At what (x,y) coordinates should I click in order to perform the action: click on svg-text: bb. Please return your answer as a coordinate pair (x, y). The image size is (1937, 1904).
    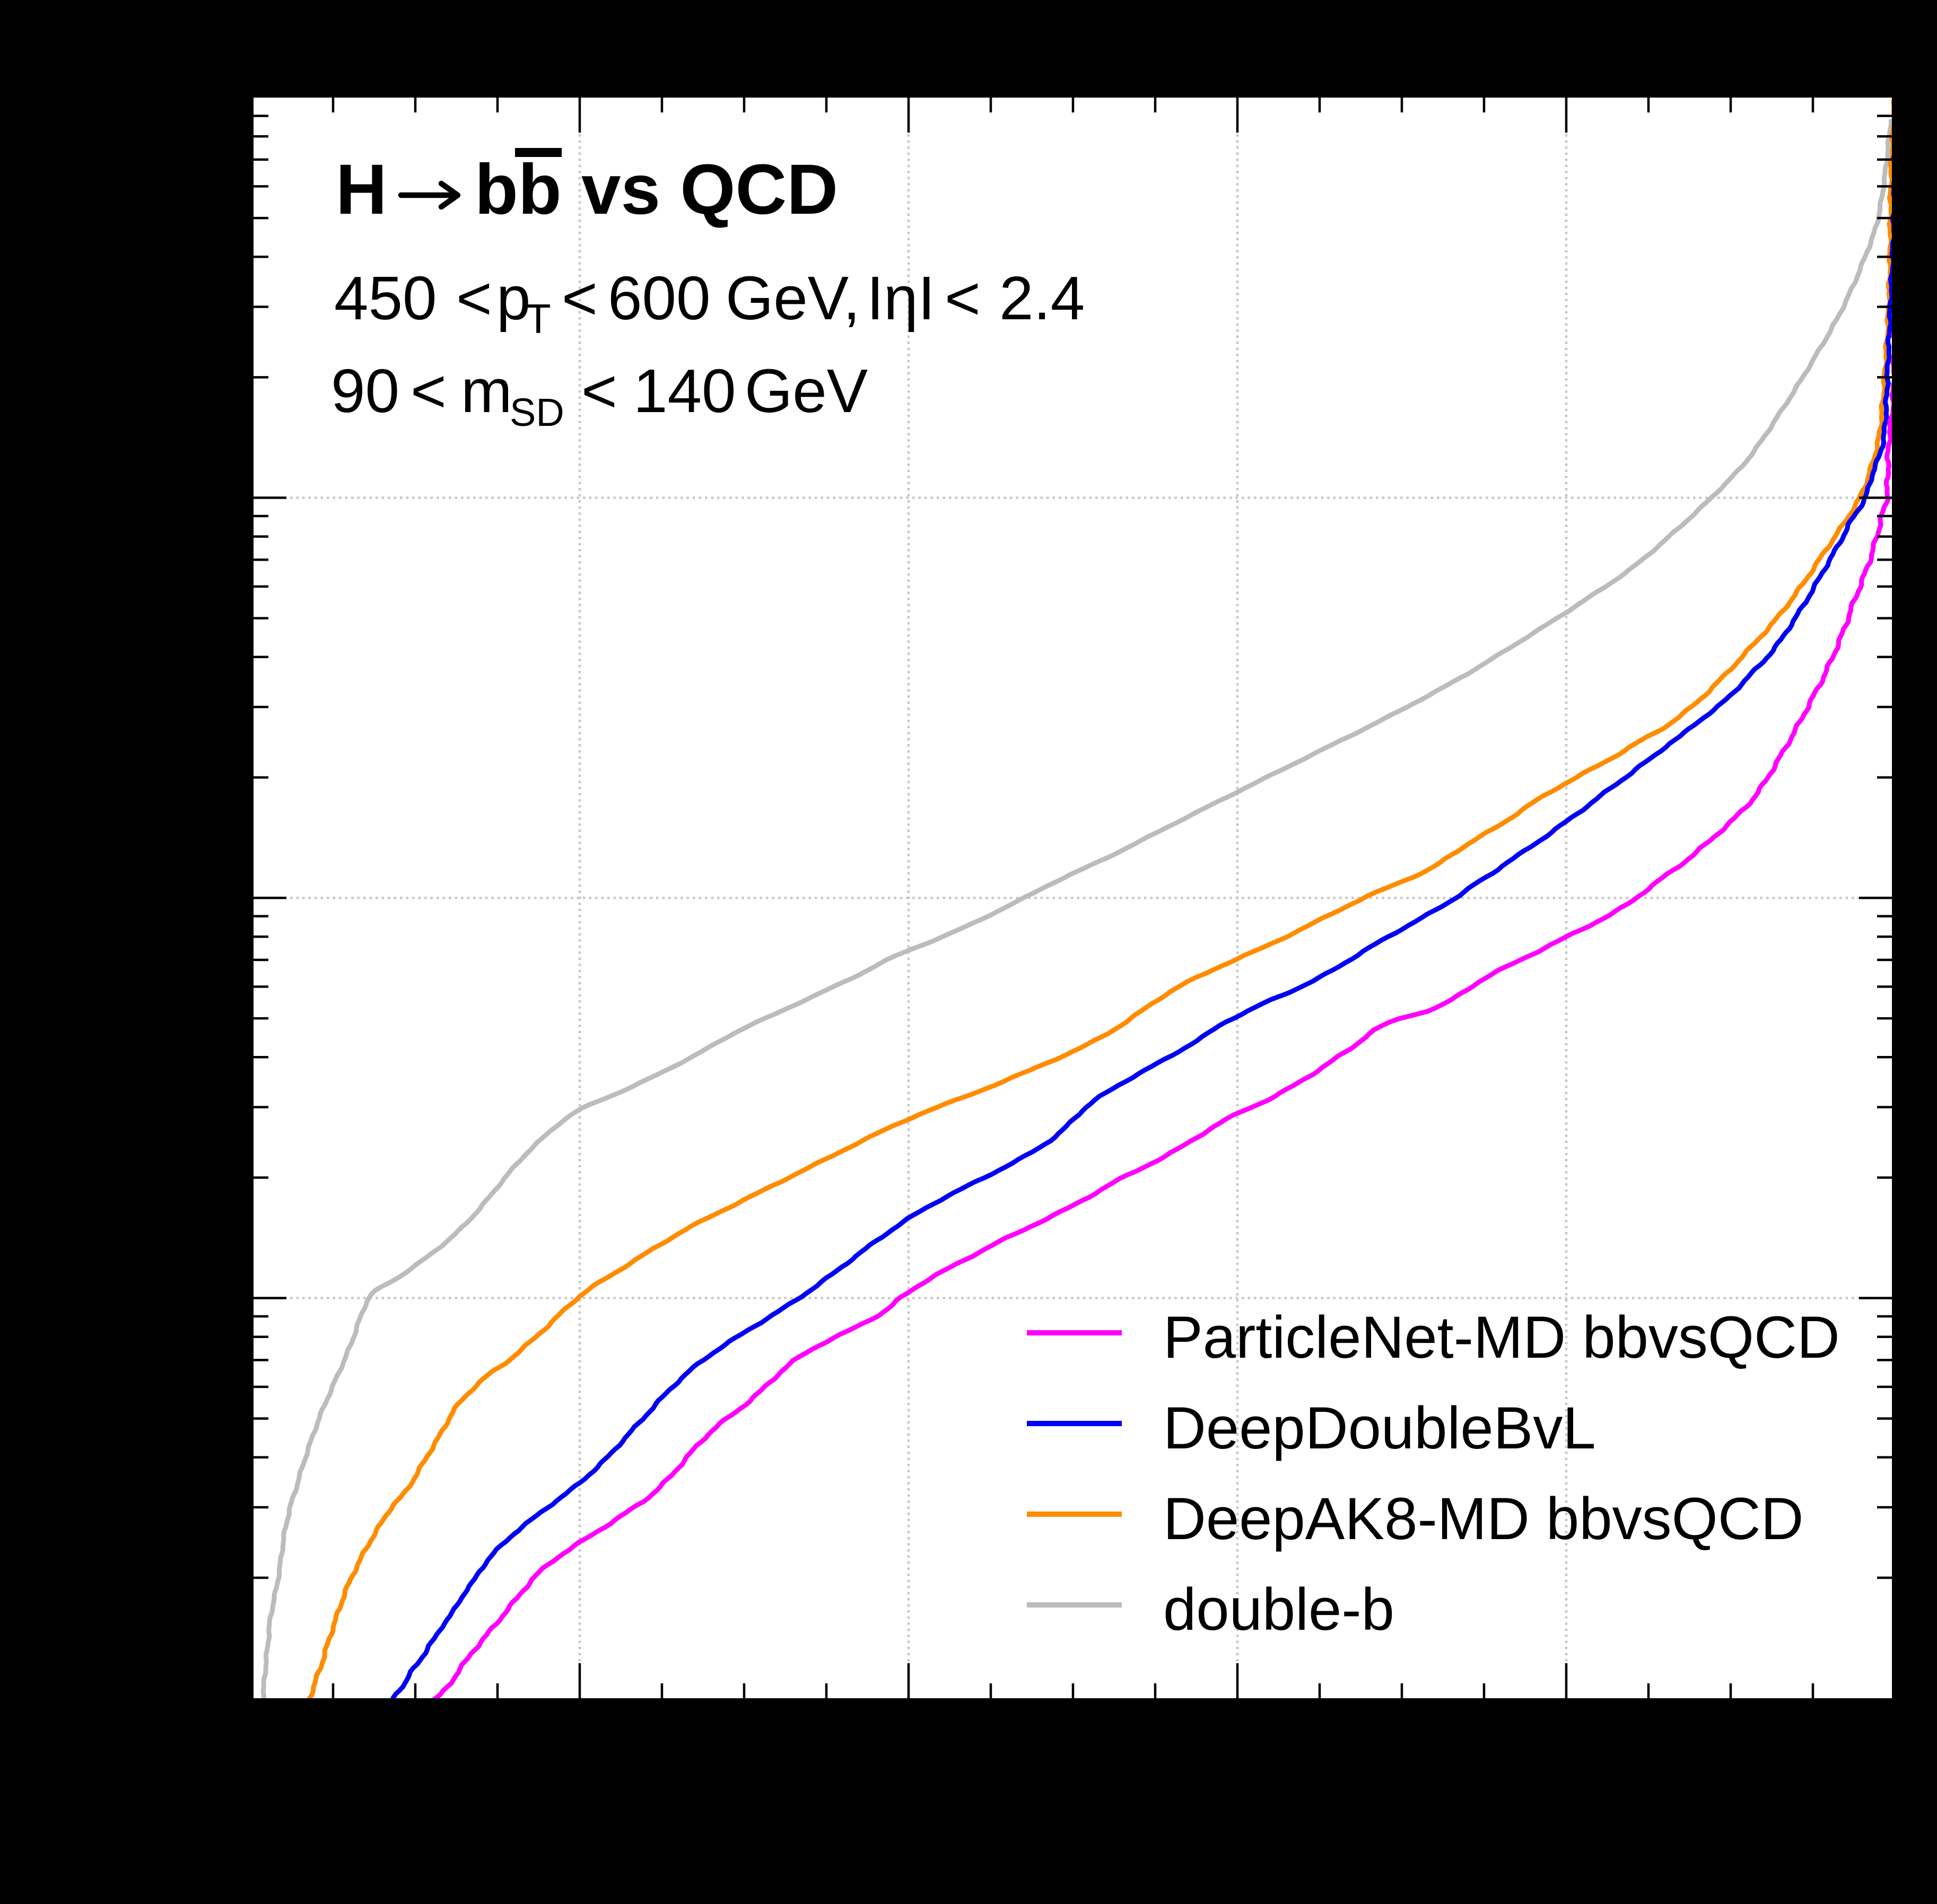
    Looking at the image, I should click on (518, 189).